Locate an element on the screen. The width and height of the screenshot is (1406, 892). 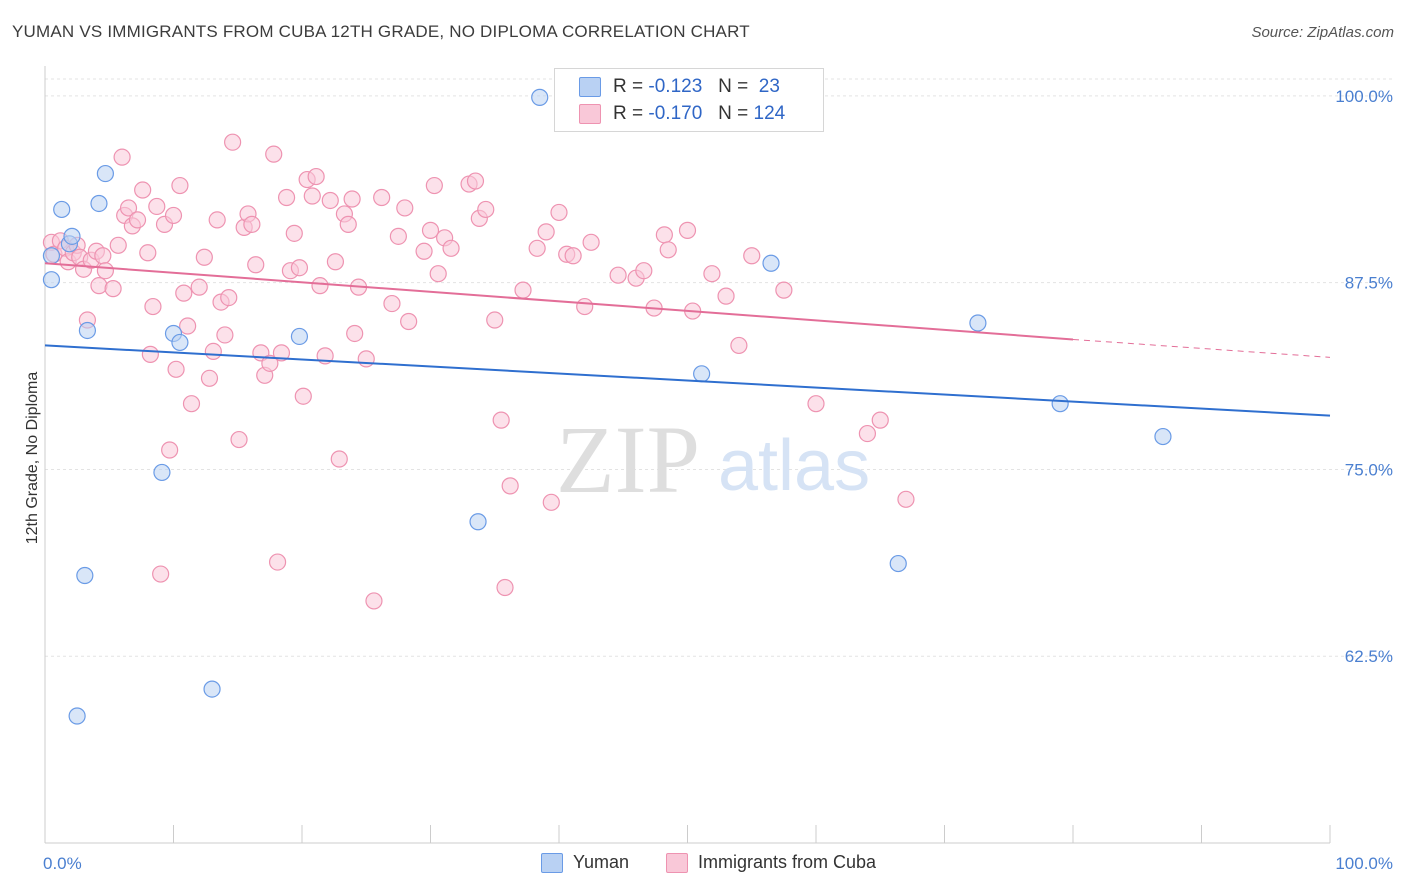
x-tick-label-max: 100.0% is located at coordinates (1364, 863).